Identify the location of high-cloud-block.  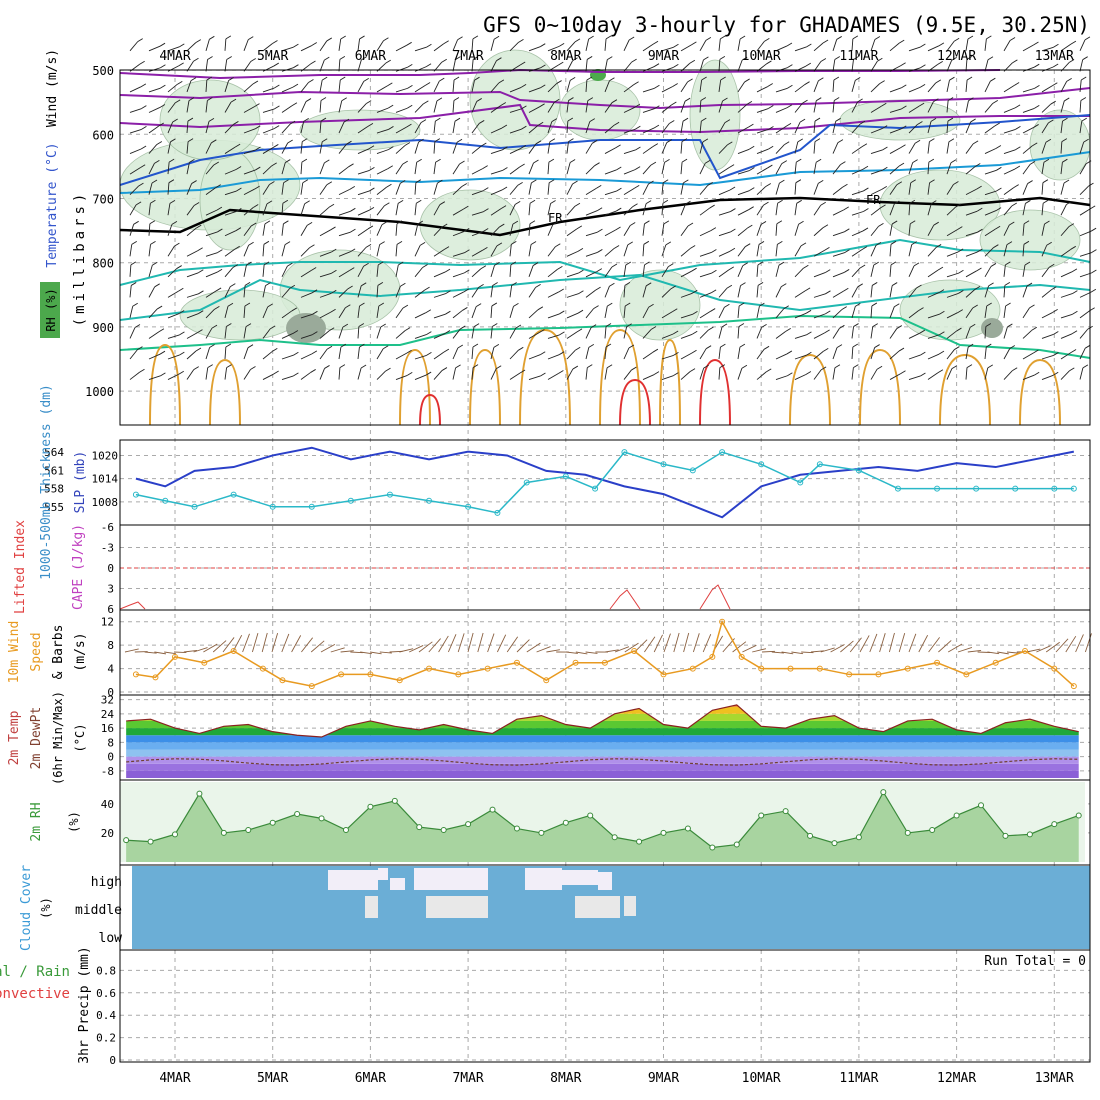
(397, 884).